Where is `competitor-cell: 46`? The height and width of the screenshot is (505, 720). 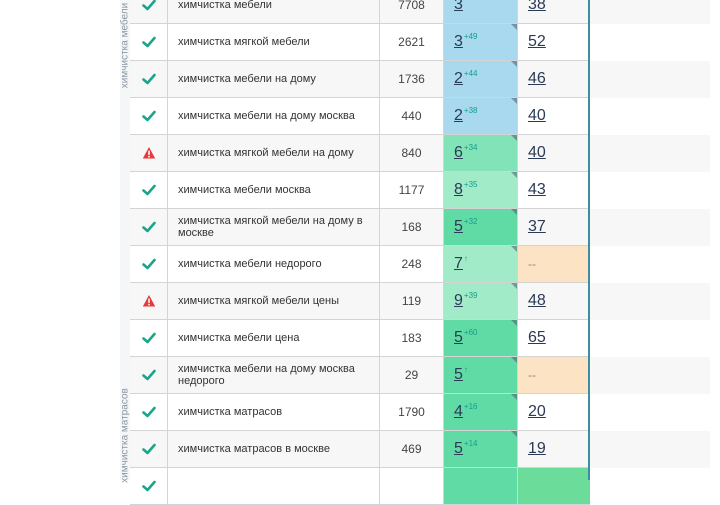
competitor-cell: 46 is located at coordinates (554, 79).